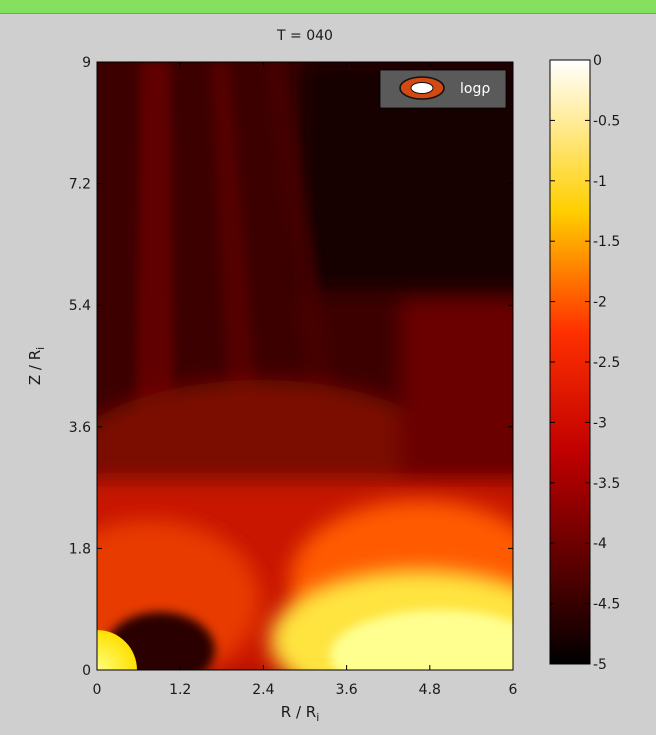 The height and width of the screenshot is (735, 656). Describe the element at coordinates (80, 549) in the screenshot. I see `y-tick-label: 1.8` at that location.